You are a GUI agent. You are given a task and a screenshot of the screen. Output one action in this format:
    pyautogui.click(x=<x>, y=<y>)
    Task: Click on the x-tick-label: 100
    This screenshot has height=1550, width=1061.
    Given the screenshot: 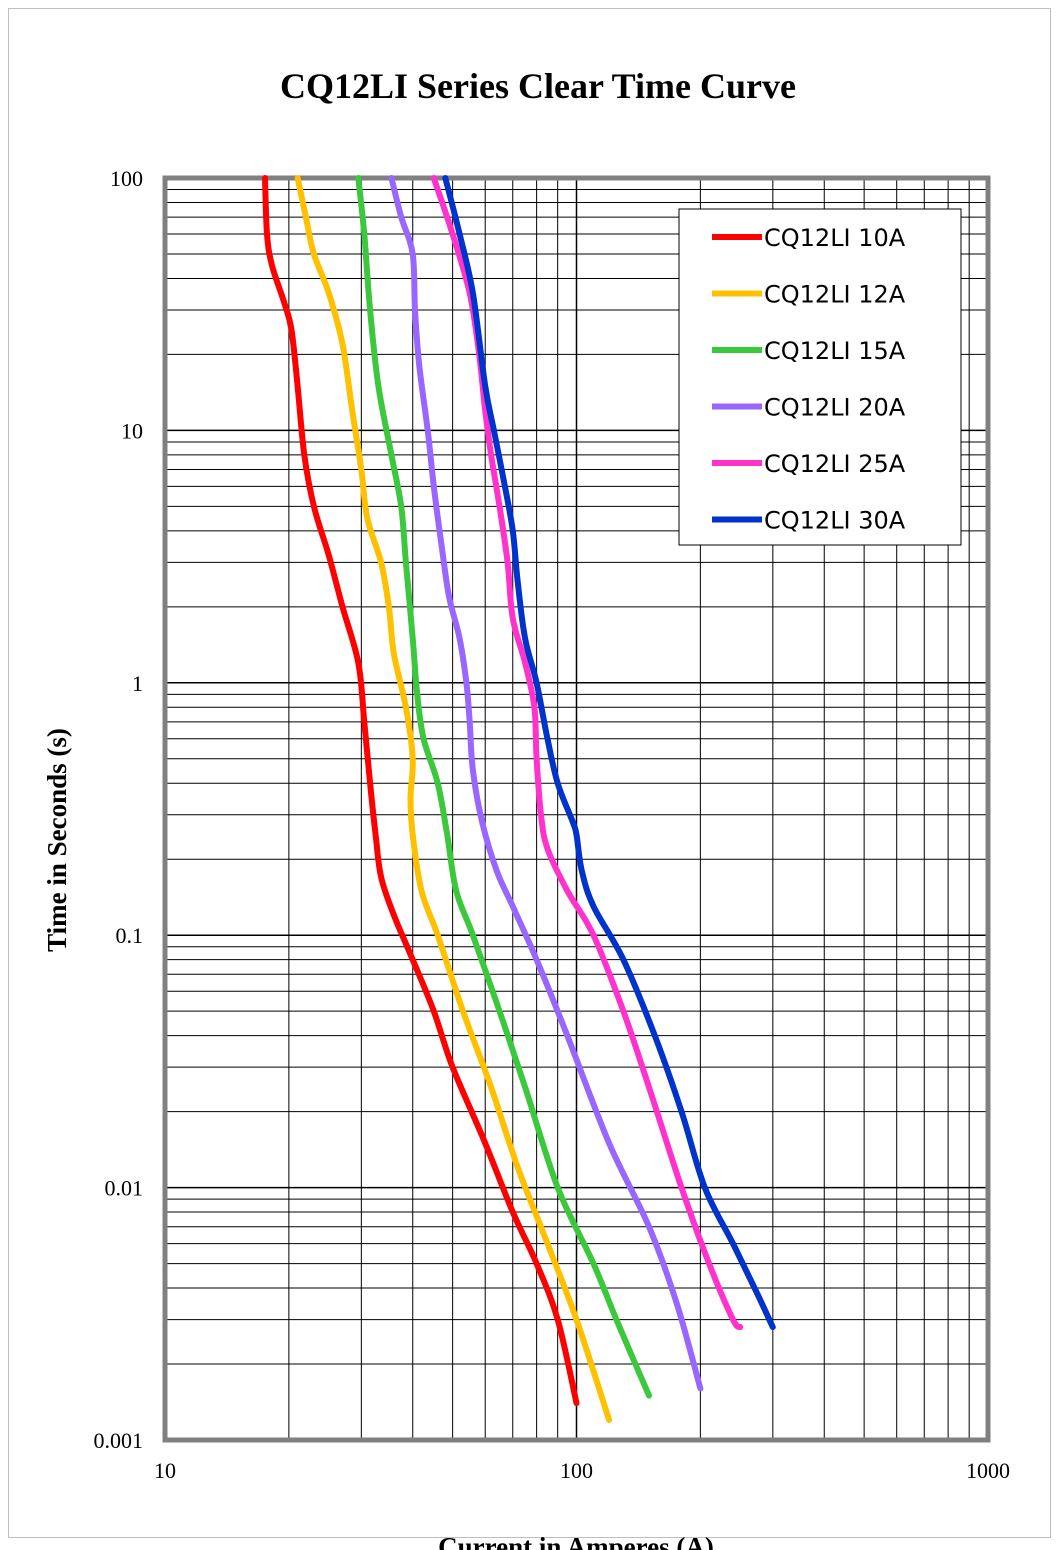 What is the action you would take?
    pyautogui.click(x=576, y=1470)
    